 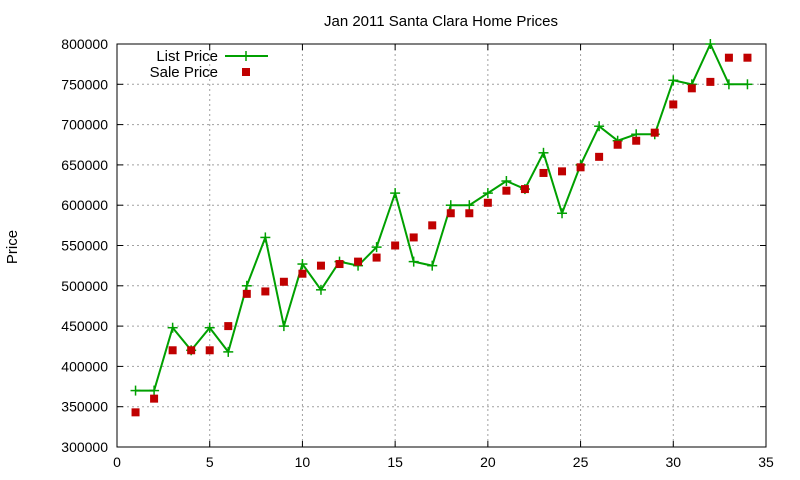 What do you see at coordinates (246, 56) in the screenshot?
I see `legend-plus-marker` at bounding box center [246, 56].